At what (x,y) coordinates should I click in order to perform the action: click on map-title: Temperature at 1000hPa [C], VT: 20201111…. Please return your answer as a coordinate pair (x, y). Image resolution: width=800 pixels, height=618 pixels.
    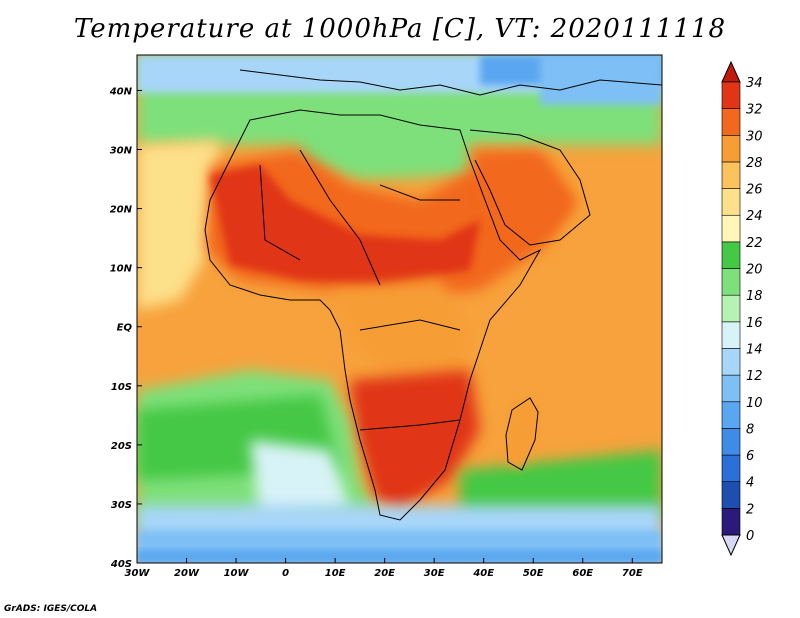
    Looking at the image, I should click on (400, 29).